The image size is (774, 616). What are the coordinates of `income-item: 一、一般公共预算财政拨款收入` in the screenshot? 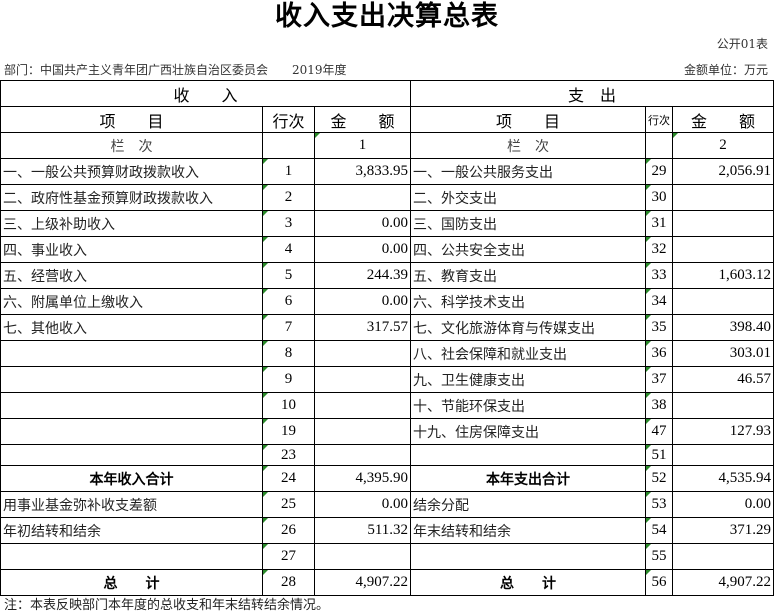 It's located at (131, 171).